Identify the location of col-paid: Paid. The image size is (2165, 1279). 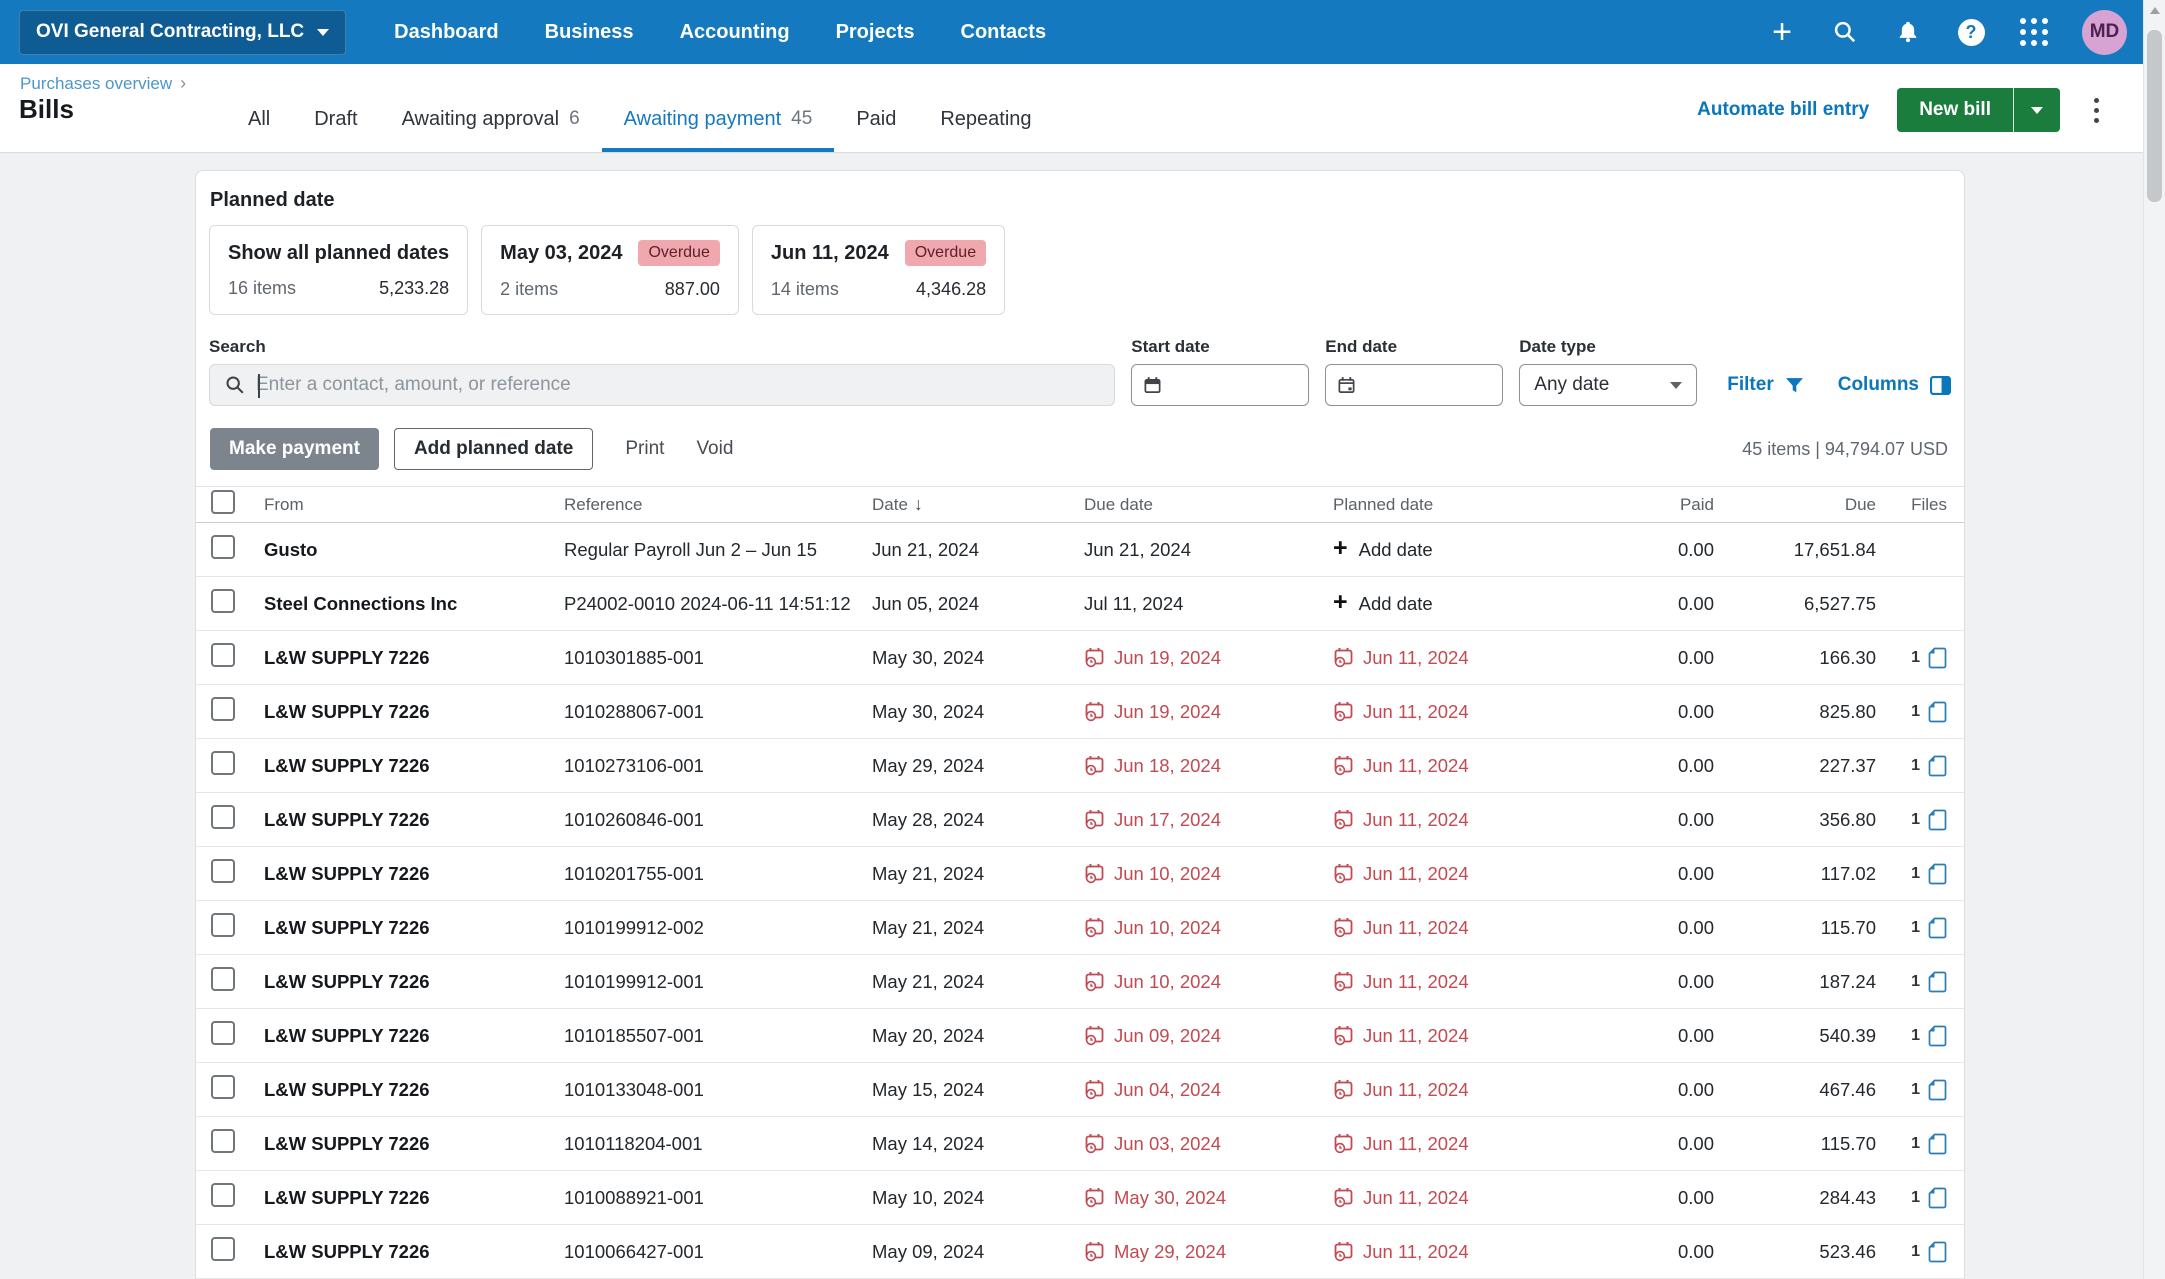
(1696, 504).